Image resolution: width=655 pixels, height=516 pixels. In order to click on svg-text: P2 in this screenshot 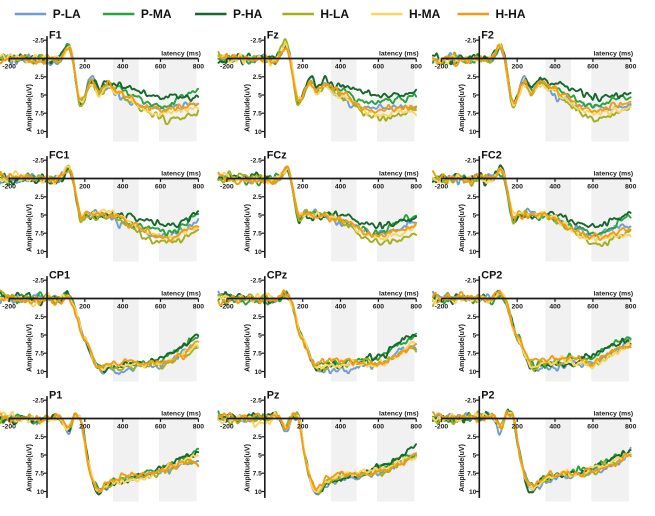, I will do `click(487, 396)`.